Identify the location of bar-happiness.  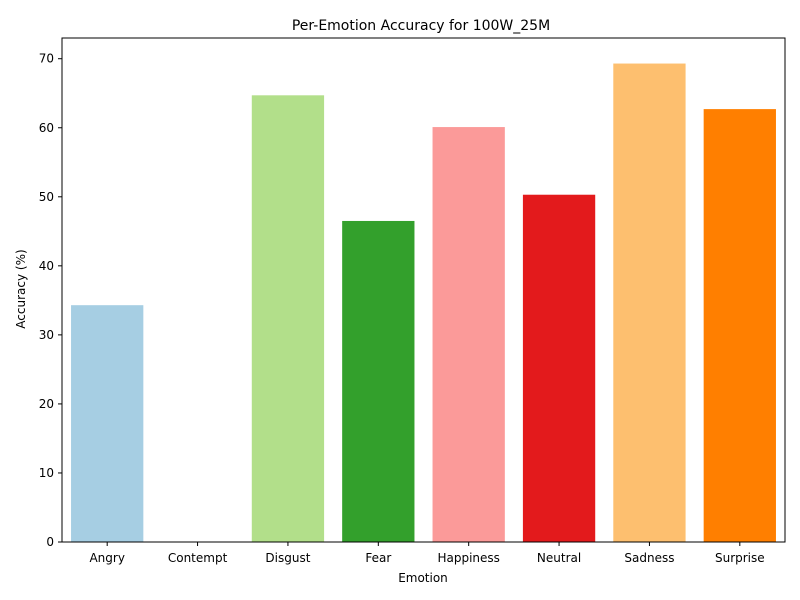
(468, 334).